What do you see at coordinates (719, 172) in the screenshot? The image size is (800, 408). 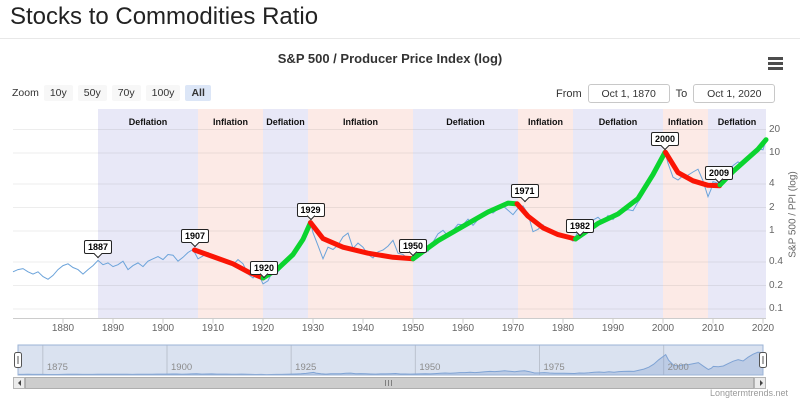 I see `annotation-flag: 2009` at bounding box center [719, 172].